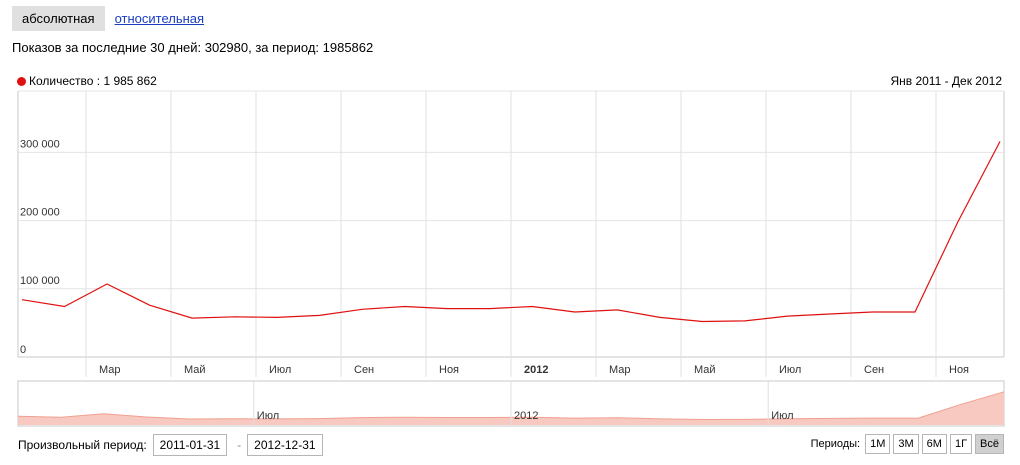 This screenshot has width=1020, height=465. Describe the element at coordinates (93, 81) in the screenshot. I see `legend-label: Количество : 1 985 862` at that location.